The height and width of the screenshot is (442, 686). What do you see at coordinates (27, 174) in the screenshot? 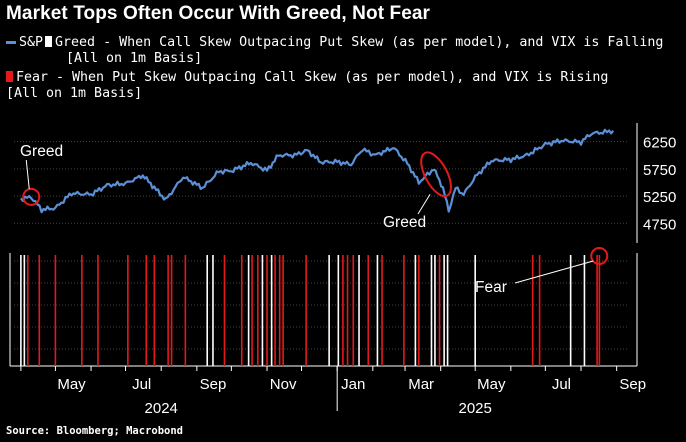
I see `greed-annotation-leader` at bounding box center [27, 174].